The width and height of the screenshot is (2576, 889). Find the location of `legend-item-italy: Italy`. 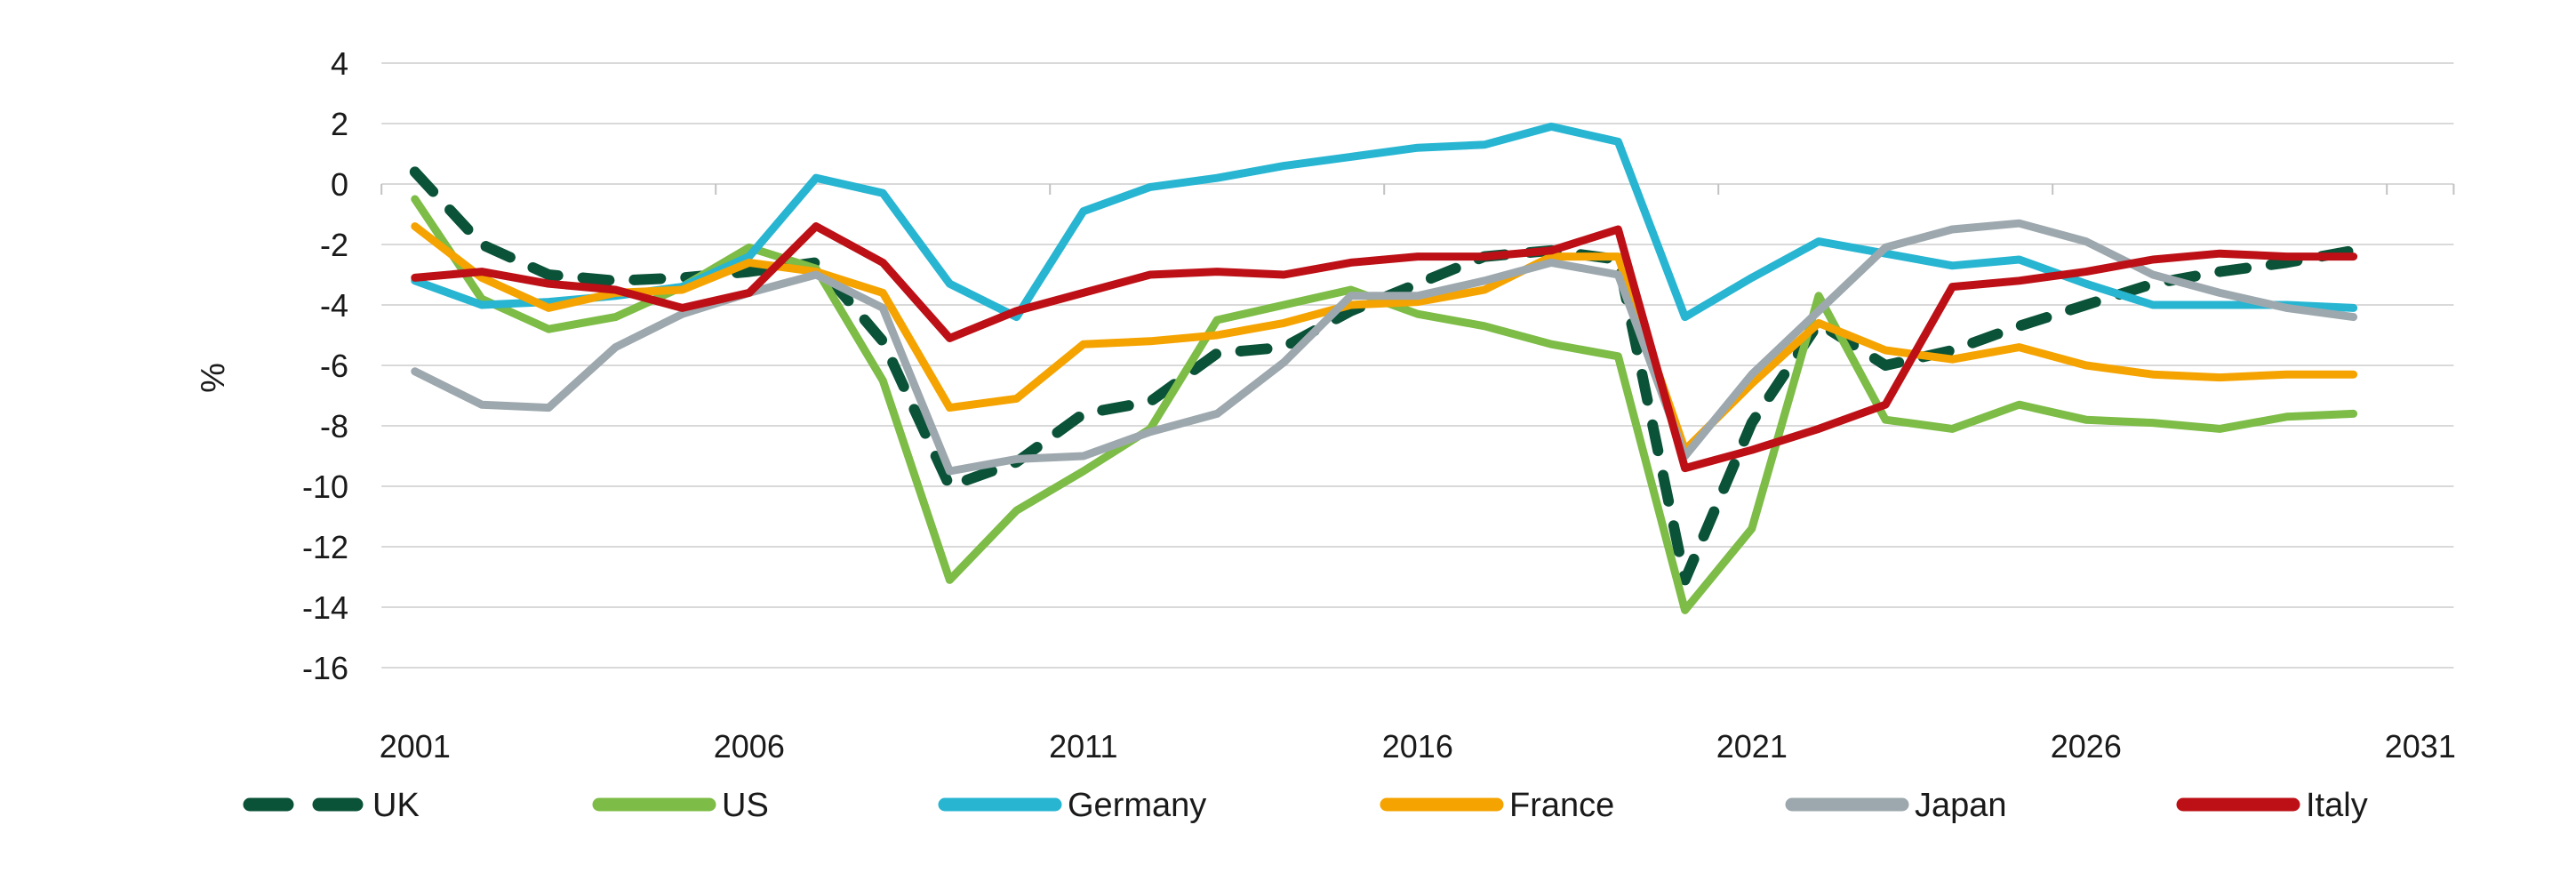

legend-item-italy: Italy is located at coordinates (2272, 805).